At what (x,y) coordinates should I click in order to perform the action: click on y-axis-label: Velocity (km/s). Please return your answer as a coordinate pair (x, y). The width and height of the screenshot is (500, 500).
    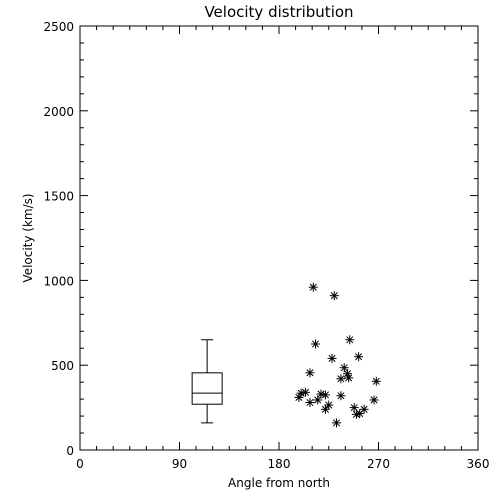
    Looking at the image, I should click on (28, 237).